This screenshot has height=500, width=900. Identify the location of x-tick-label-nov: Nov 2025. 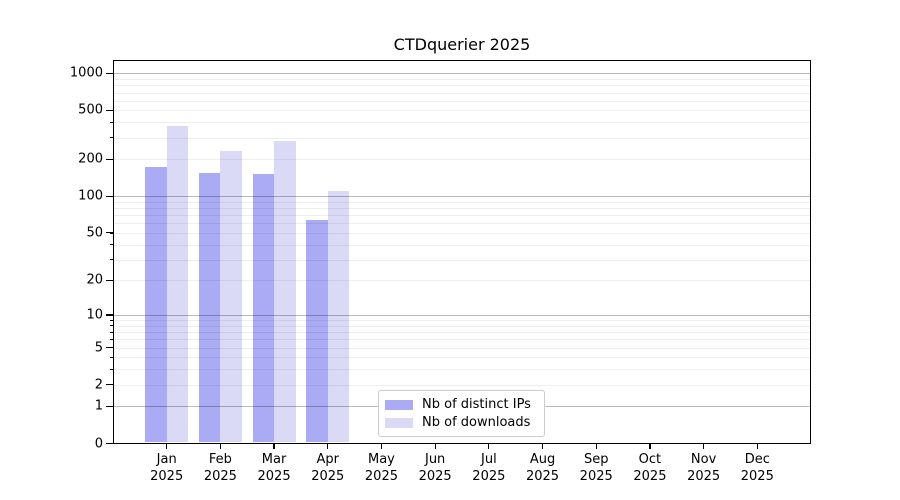
(704, 468).